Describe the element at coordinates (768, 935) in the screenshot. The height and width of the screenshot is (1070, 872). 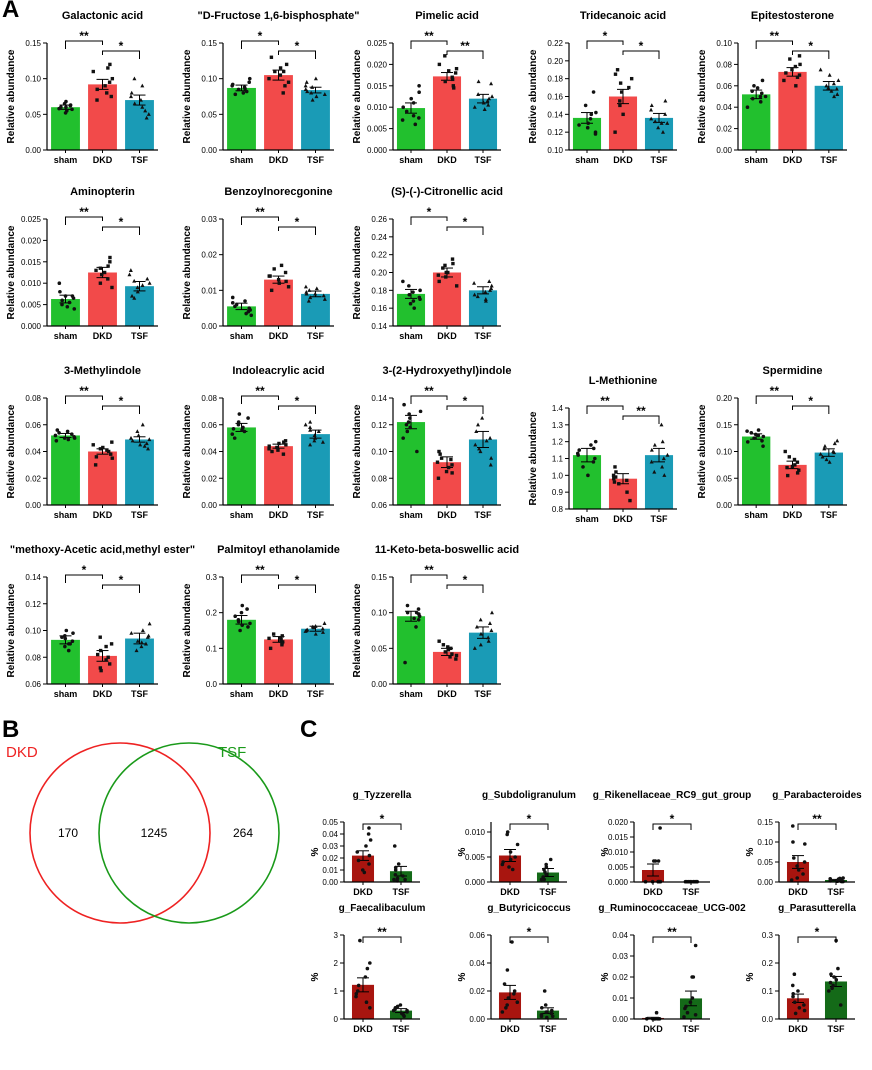
I see `y-tick-label: 0.3` at that location.